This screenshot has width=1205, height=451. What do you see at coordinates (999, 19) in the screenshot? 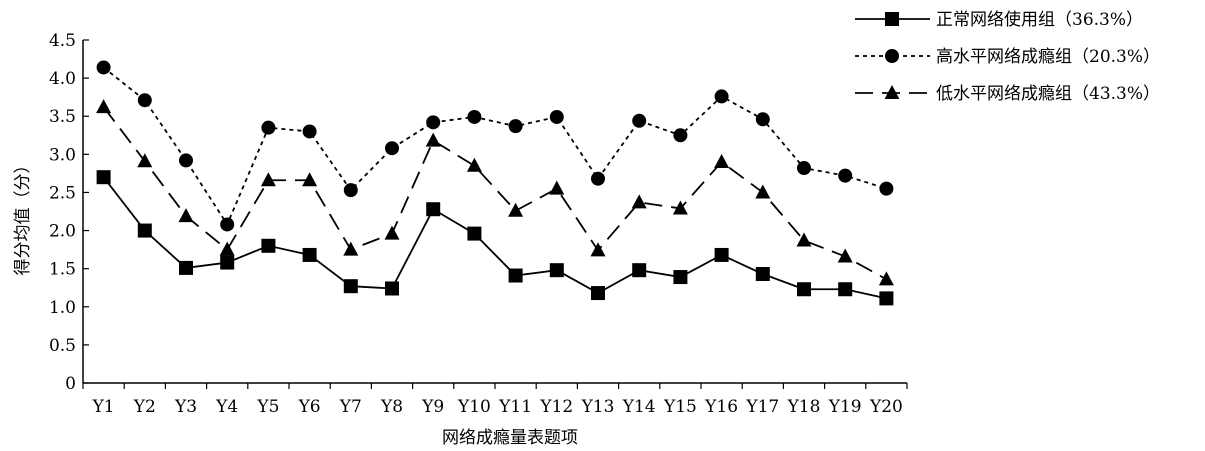
I see `legend-item: 正常网络使用组（36.3%）` at bounding box center [999, 19].